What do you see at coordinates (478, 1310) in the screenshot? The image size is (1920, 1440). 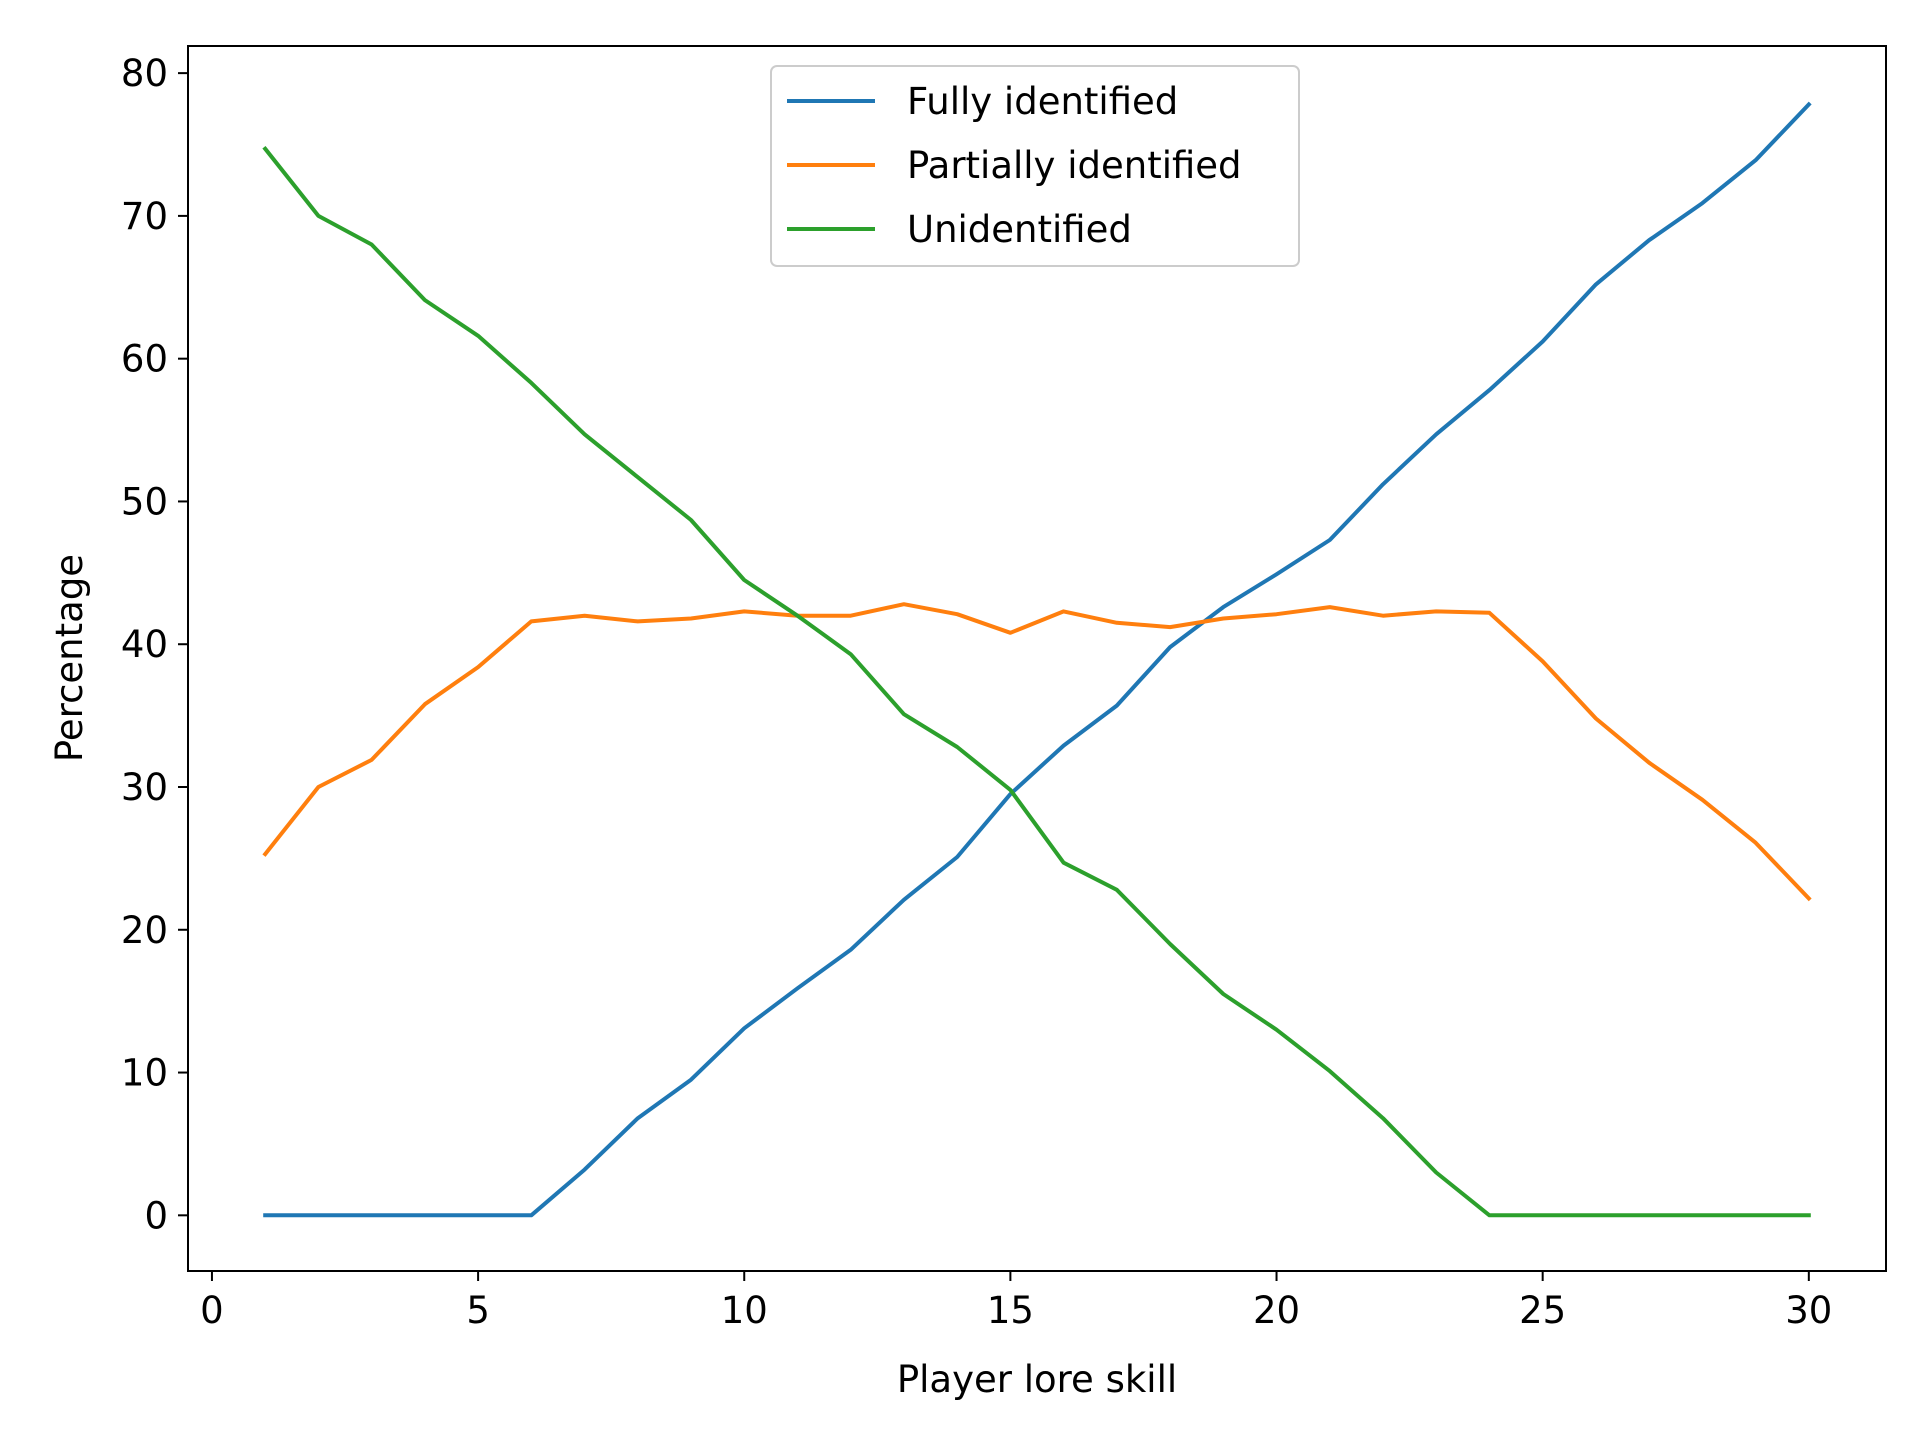 I see `x-tick-label: 5` at bounding box center [478, 1310].